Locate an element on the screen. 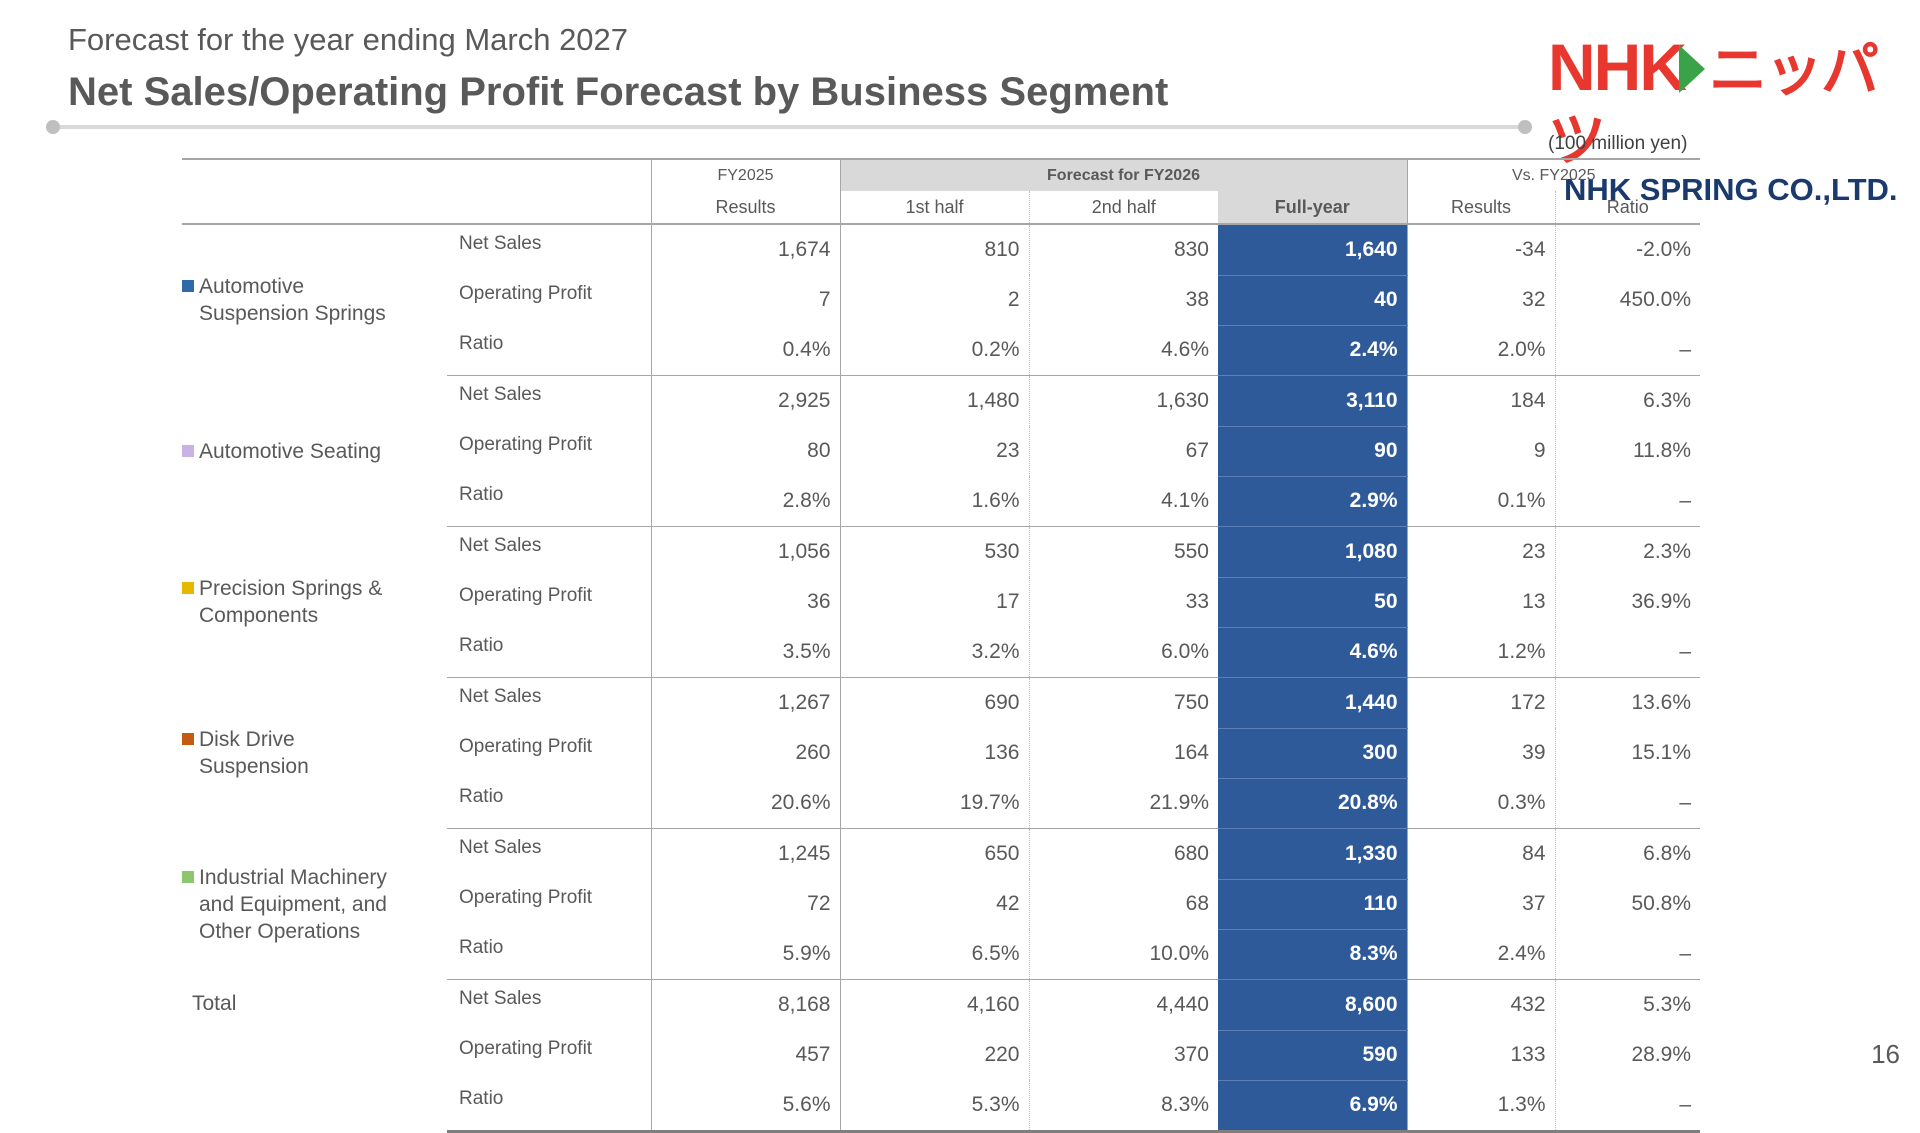 The height and width of the screenshot is (1133, 1920). cell-first-half: 810 is located at coordinates (934, 249).